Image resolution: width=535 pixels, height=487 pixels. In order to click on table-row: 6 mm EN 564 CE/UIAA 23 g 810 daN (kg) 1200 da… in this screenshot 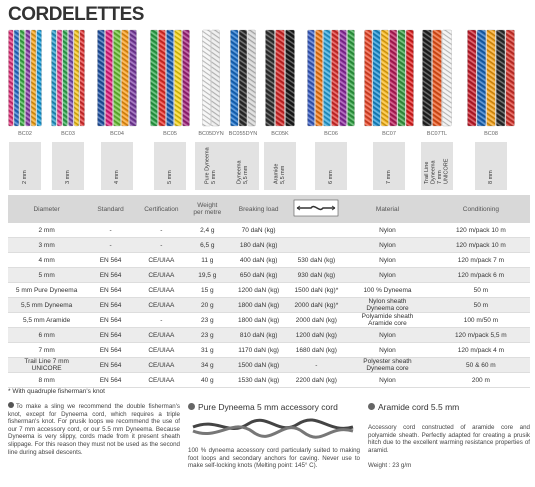, I will do `click(269, 335)`.